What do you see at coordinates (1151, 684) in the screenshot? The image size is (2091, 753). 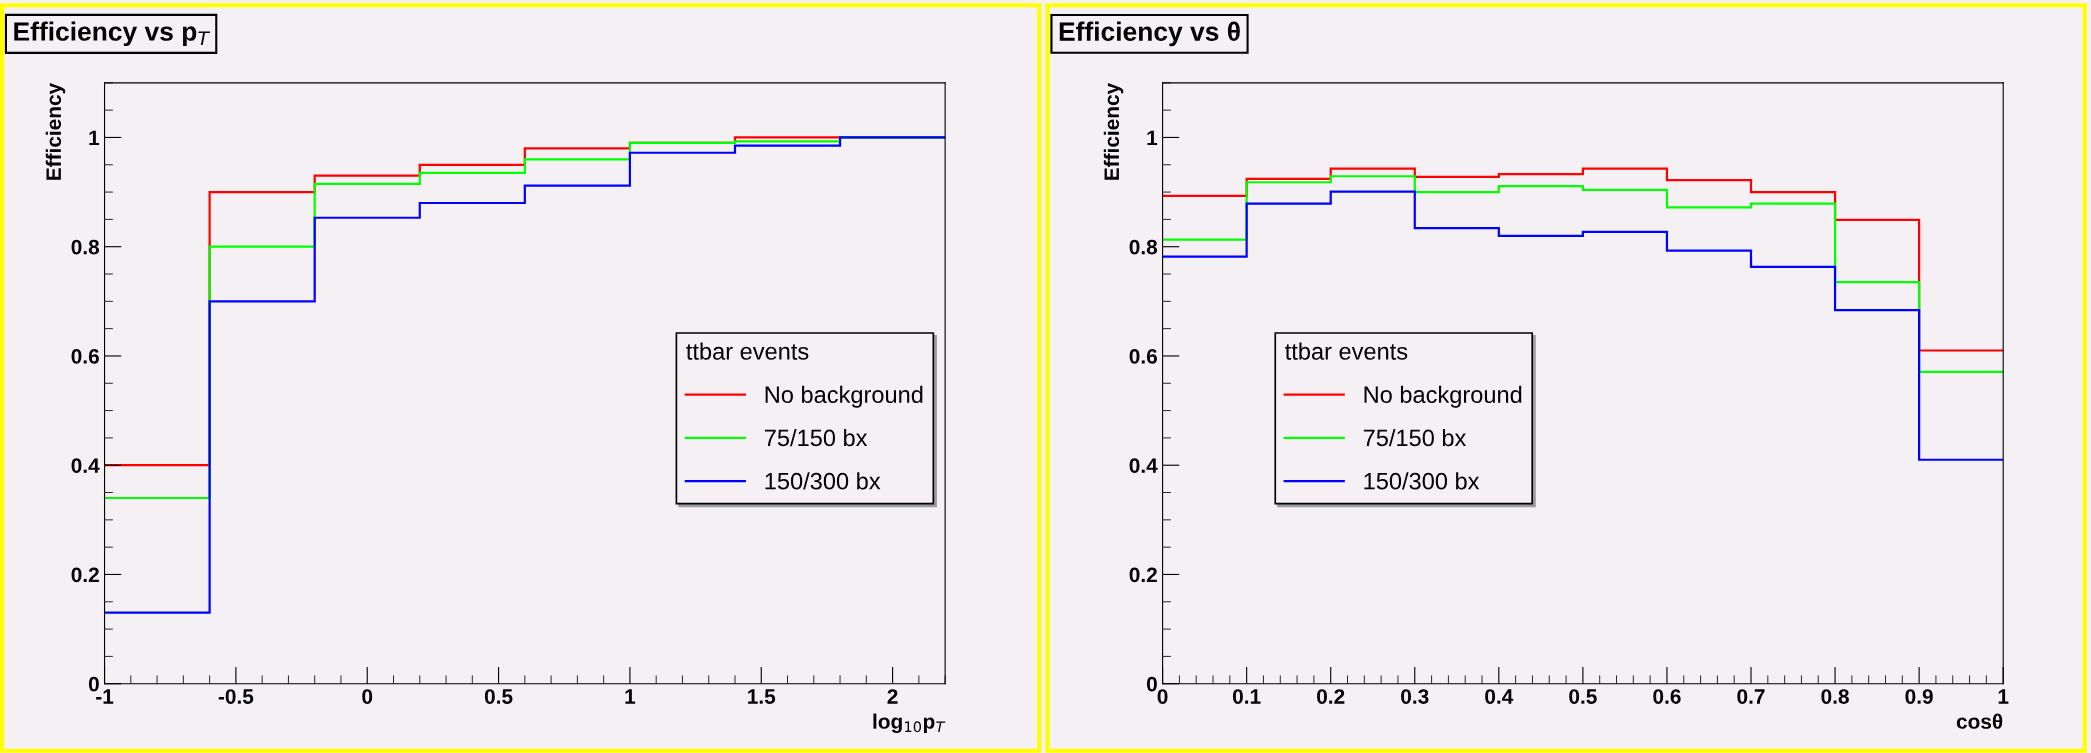 I see `y-tick-label: 0` at bounding box center [1151, 684].